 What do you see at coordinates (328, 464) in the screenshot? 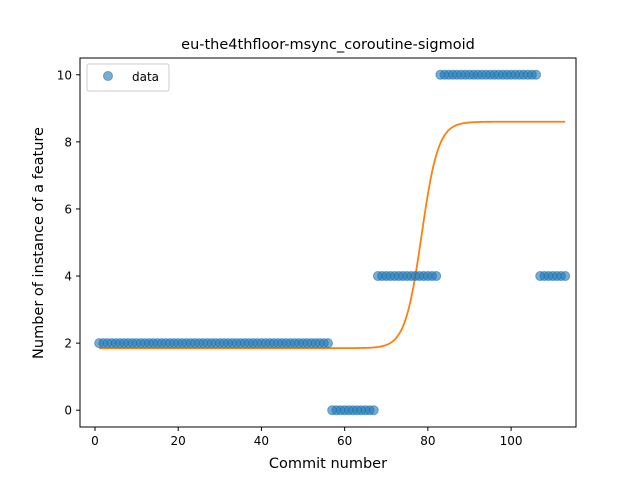
I see `x-axis-label: Commit number` at bounding box center [328, 464].